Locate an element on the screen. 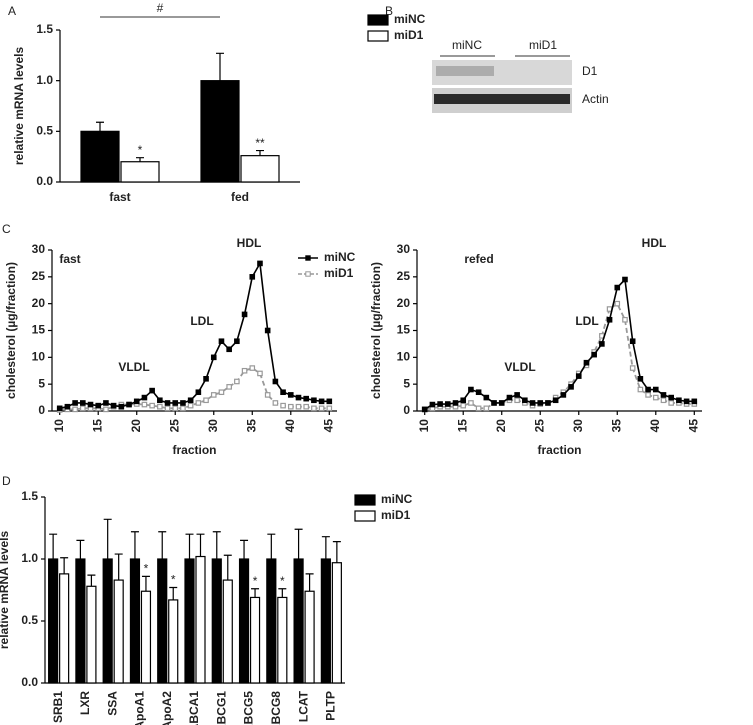  annotation: refed is located at coordinates (478, 259).